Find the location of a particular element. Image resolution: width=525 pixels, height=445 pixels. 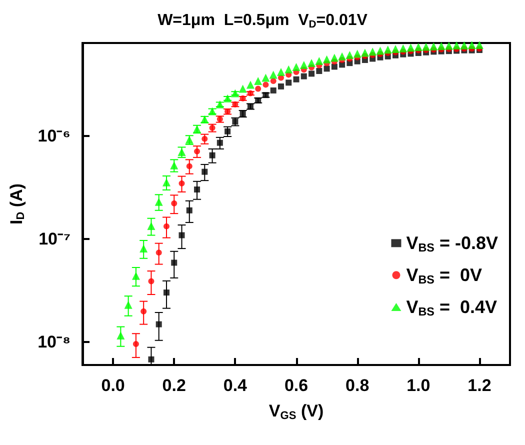

y-tick-label: 10⁻⁸ is located at coordinates (54, 342).